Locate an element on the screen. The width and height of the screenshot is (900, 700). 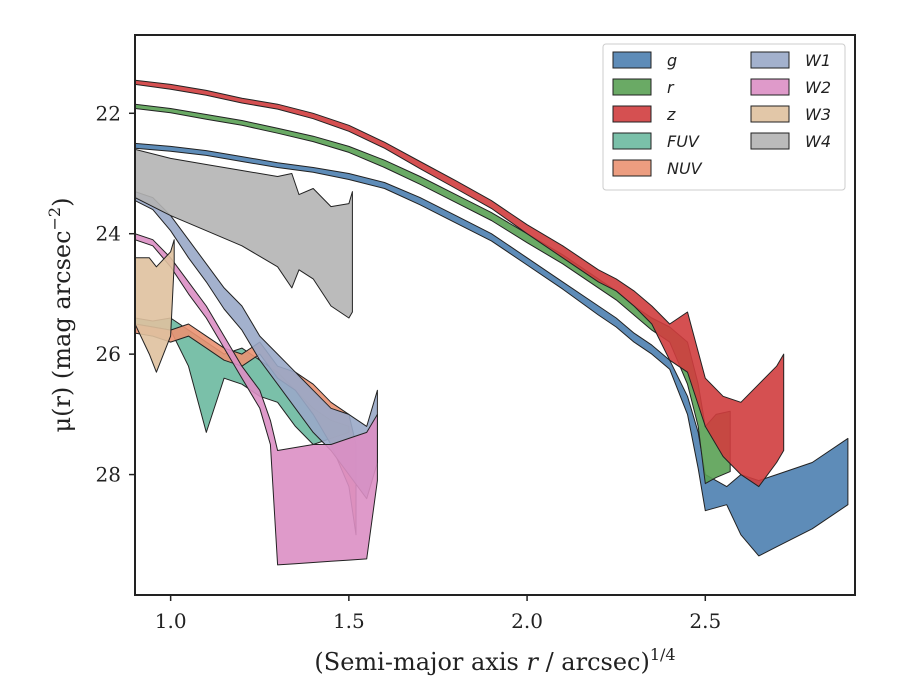
x-tick-label: 2.0 is located at coordinates (527, 621).